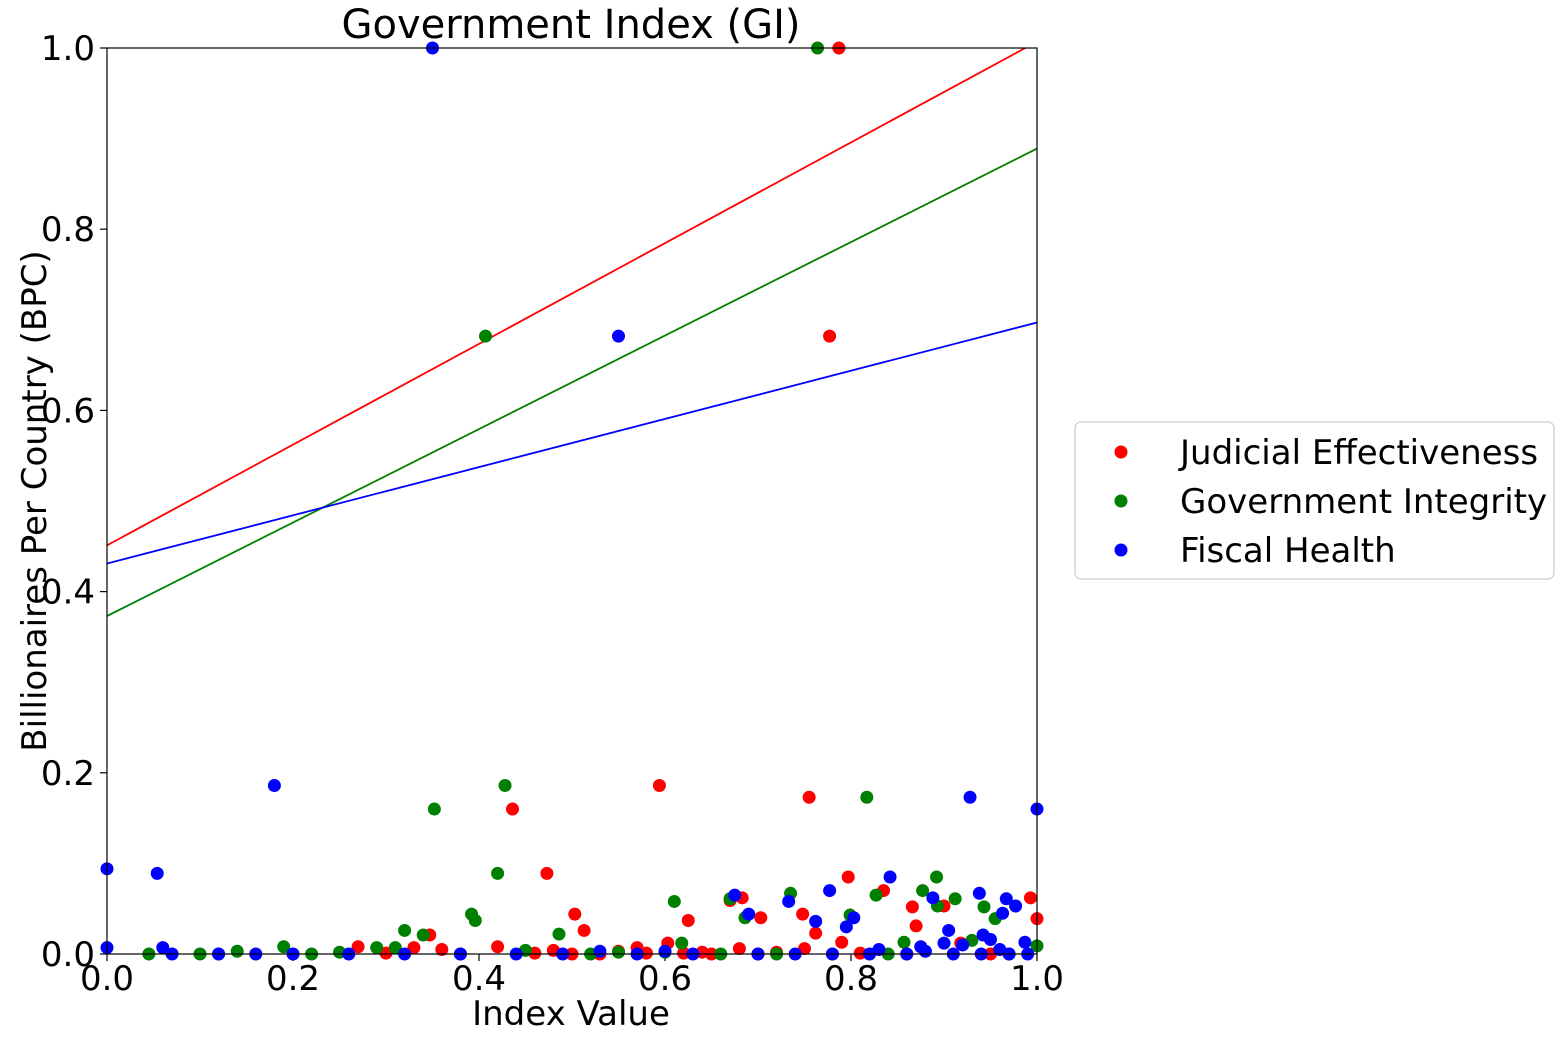  What do you see at coordinates (107, 979) in the screenshot?
I see `x-tick-label: 0.0` at bounding box center [107, 979].